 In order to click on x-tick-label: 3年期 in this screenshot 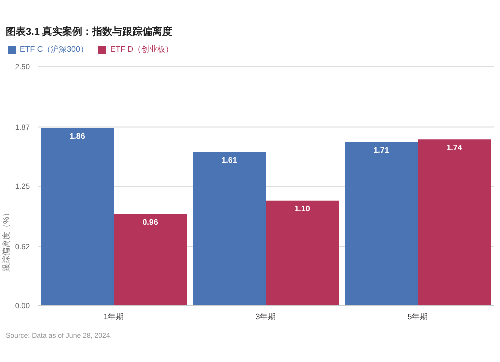, I will do `click(266, 317)`.